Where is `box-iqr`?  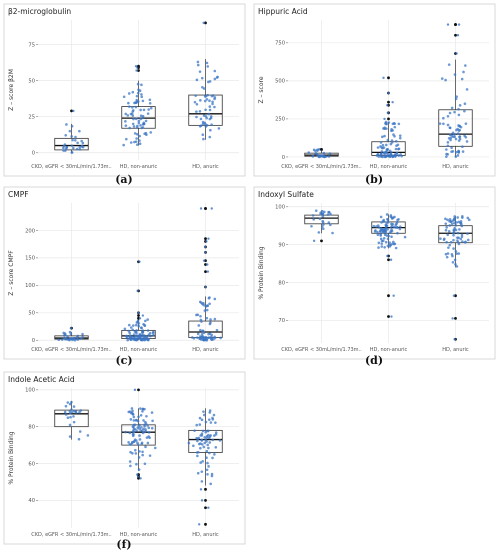
box-iqr is located at coordinates (455, 128).